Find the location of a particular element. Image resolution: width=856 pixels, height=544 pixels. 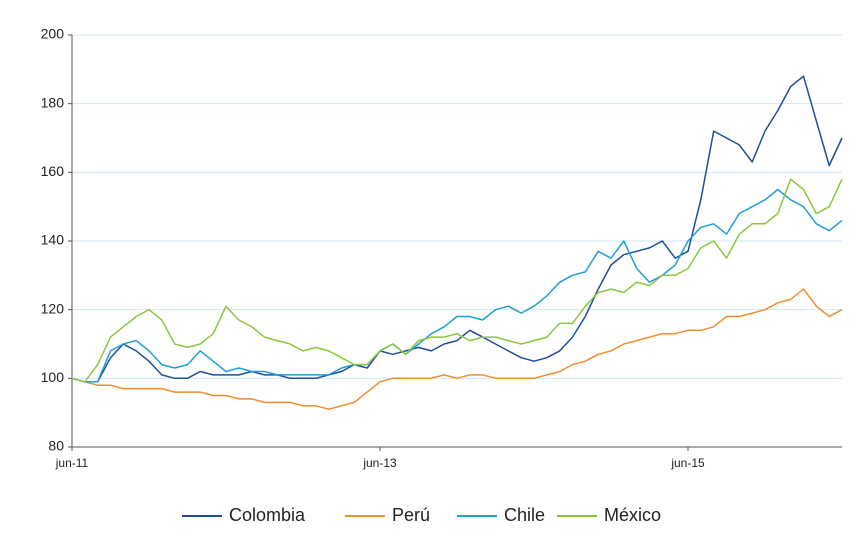

legend-label: Perú is located at coordinates (411, 515).